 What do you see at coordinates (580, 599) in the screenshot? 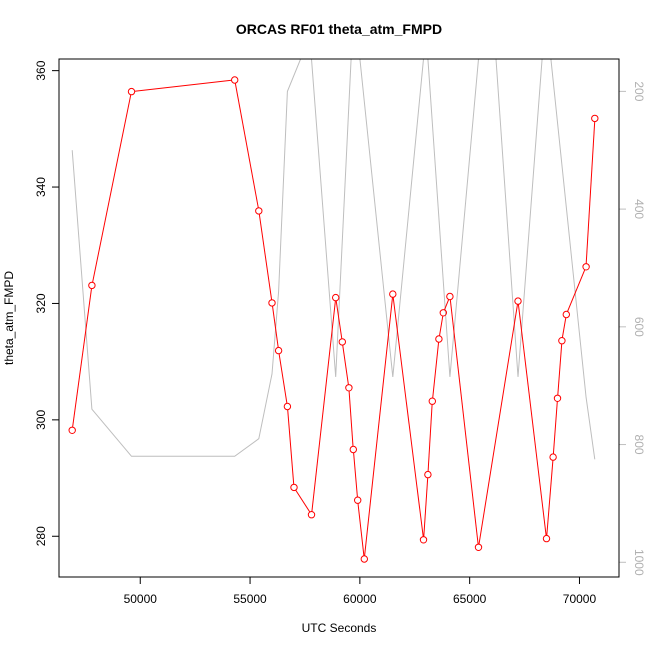
I see `x-tick-label: 70000` at bounding box center [580, 599].